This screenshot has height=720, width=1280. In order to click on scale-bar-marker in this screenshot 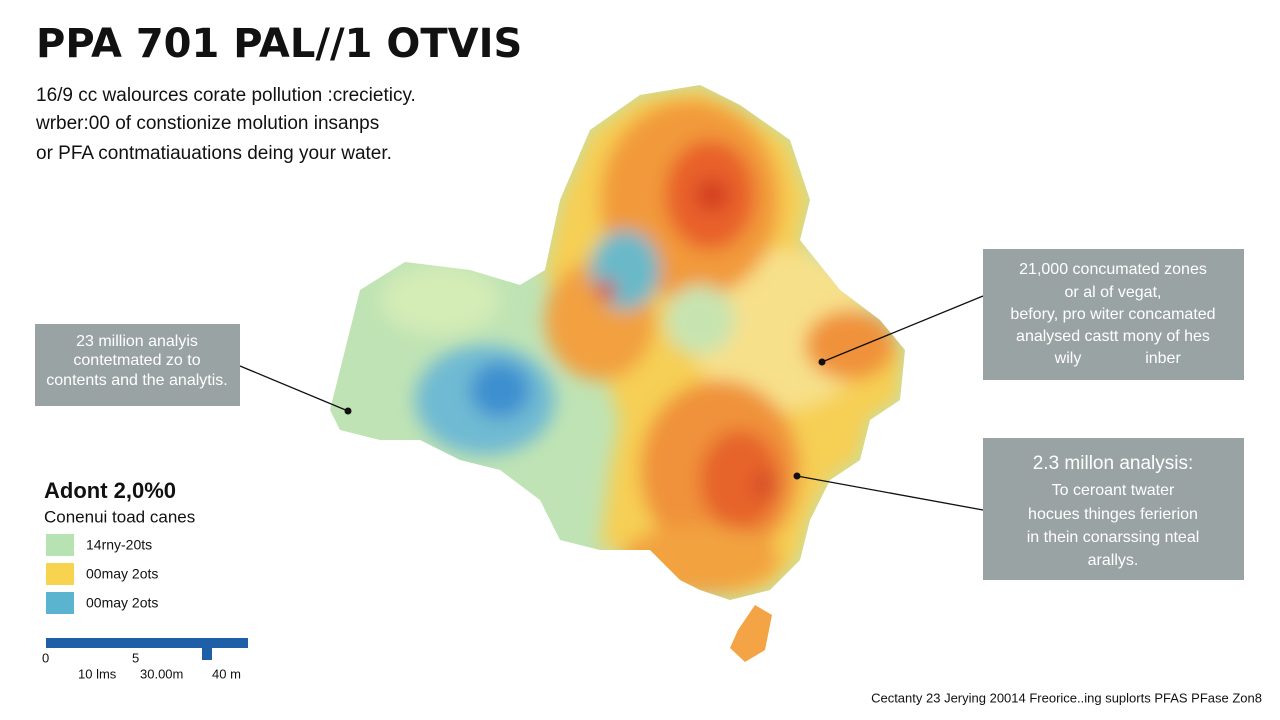, I will do `click(207, 653)`.